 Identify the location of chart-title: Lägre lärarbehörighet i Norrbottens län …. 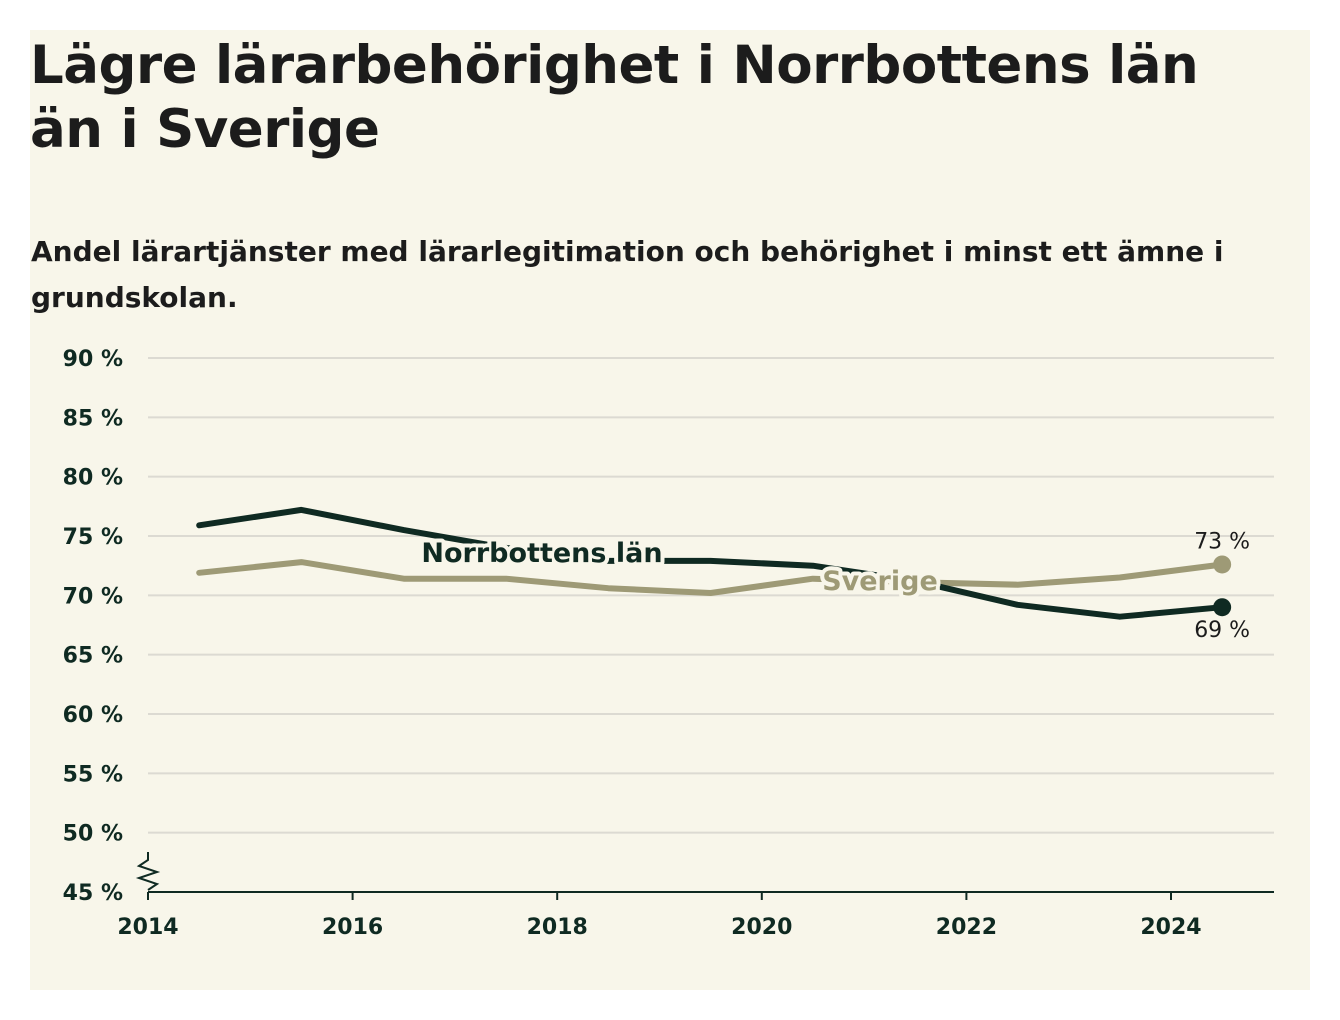
(614, 97).